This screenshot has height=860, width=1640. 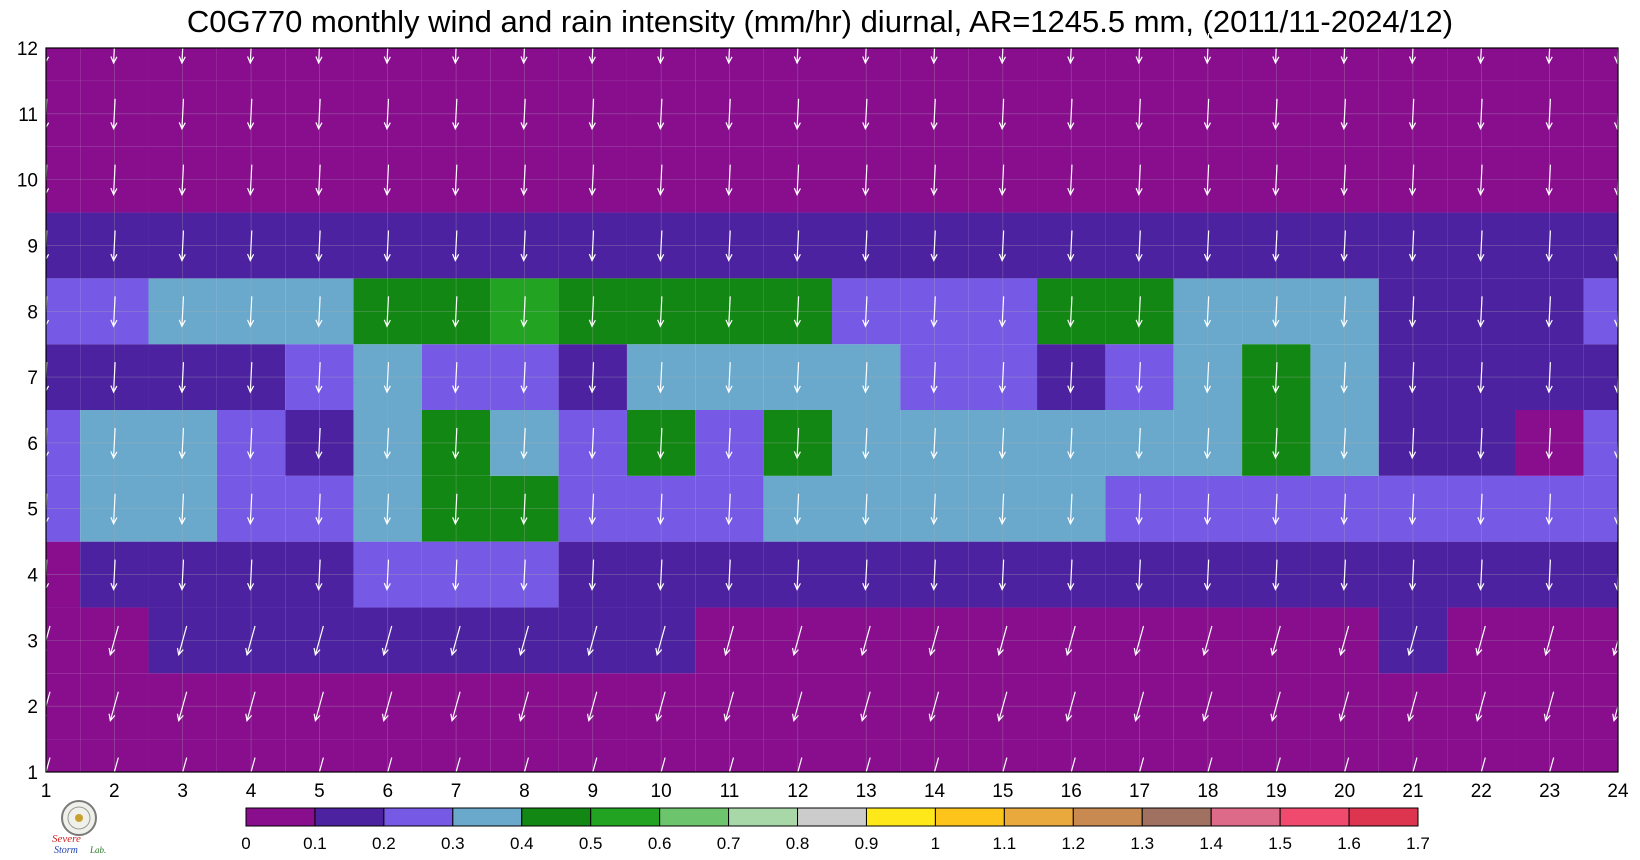 I want to click on y-tick-label: 8, so click(x=32, y=312).